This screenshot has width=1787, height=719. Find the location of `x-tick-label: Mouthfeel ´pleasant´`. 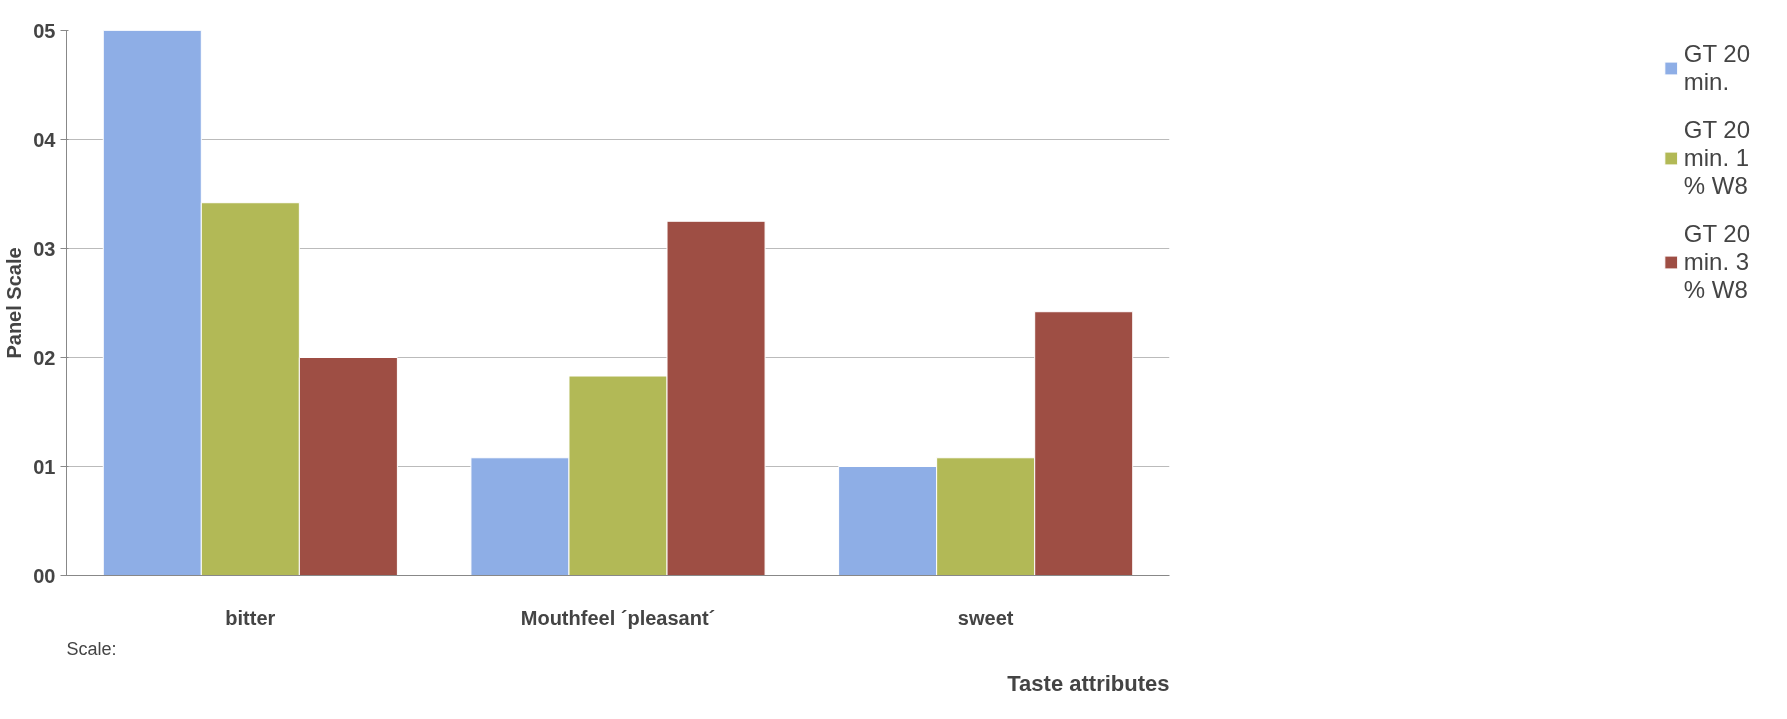

x-tick-label: Mouthfeel ´pleasant´ is located at coordinates (618, 617).